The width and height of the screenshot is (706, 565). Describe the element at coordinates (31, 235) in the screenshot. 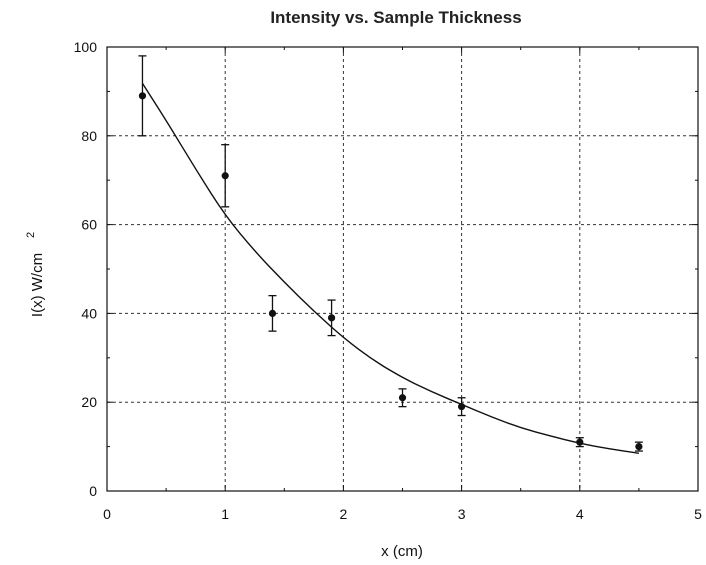

I see `y-axis-label-superscript: 2` at that location.